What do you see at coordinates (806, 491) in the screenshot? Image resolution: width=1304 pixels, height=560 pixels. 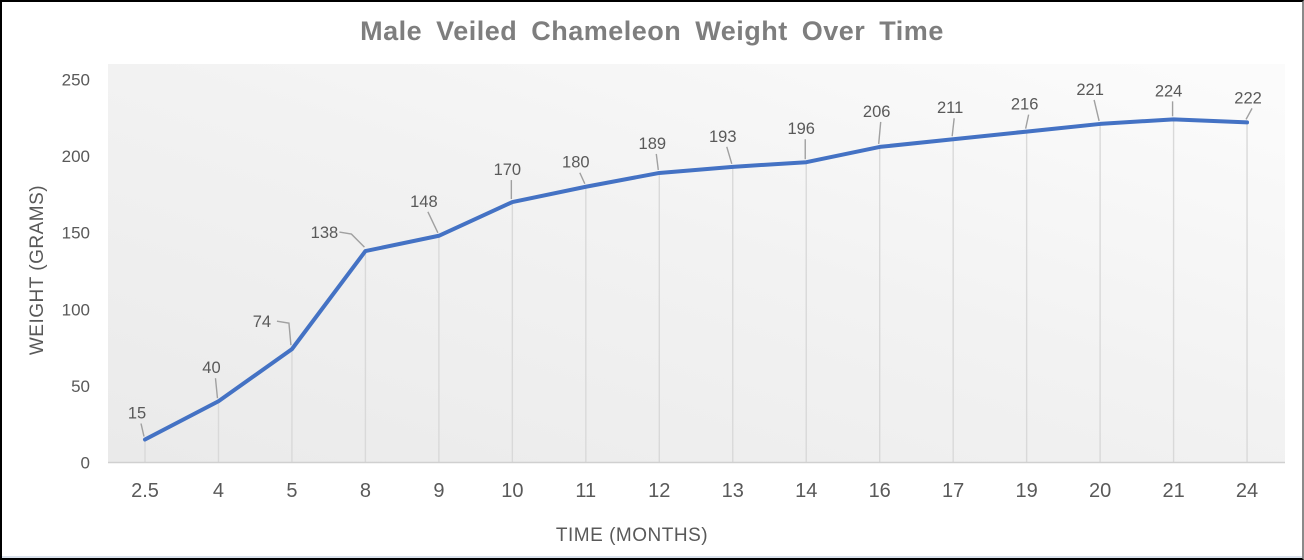 I see `x-tick-label: 14` at bounding box center [806, 491].